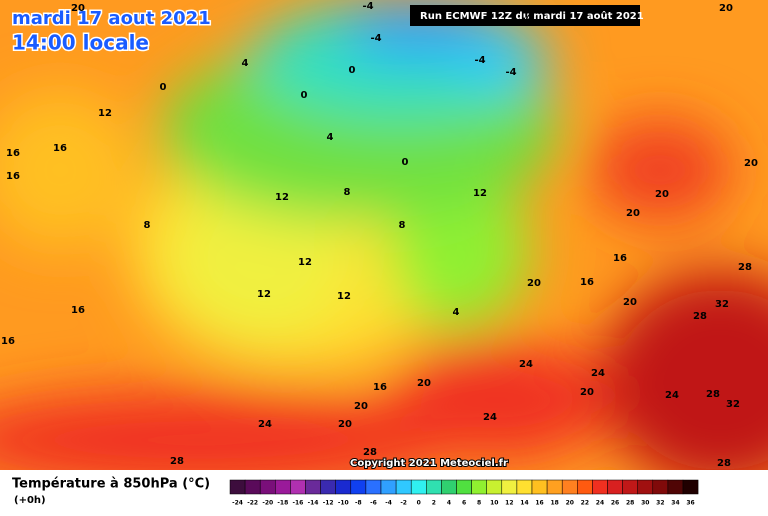  What do you see at coordinates (373, 503) in the screenshot?
I see `colorbar-label: -6` at bounding box center [373, 503].